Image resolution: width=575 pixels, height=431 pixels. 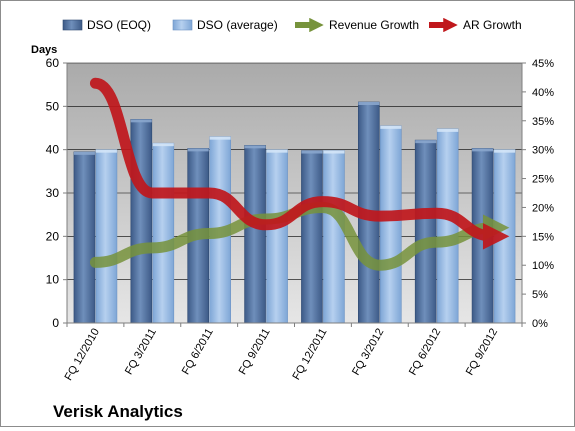 What do you see at coordinates (543, 237) in the screenshot?
I see `y2-tick-label: 15%` at bounding box center [543, 237].